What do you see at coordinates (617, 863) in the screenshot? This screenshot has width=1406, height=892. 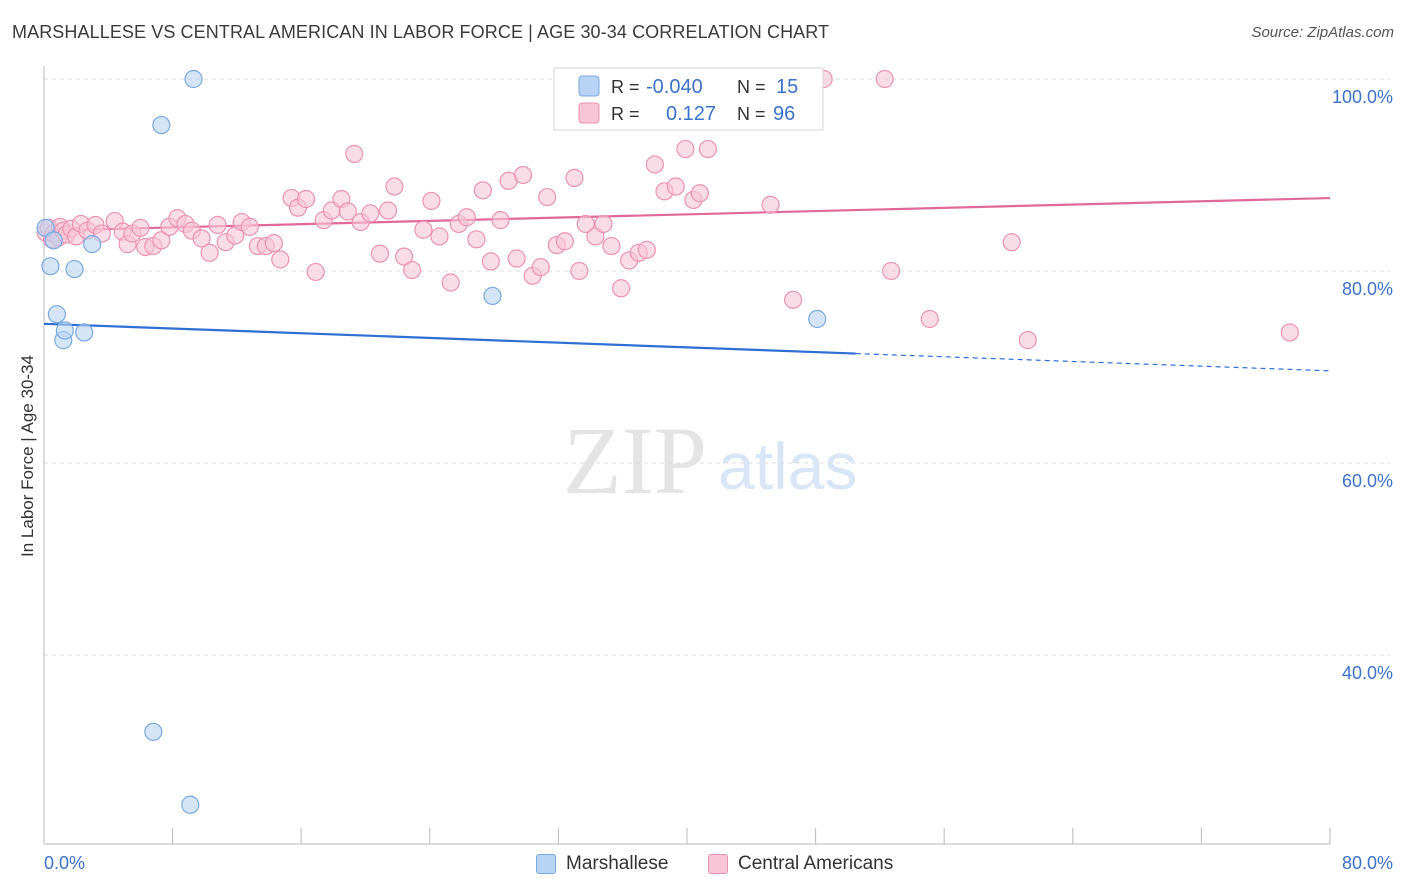 I see `legend-label-marshallese: Marshallese` at bounding box center [617, 863].